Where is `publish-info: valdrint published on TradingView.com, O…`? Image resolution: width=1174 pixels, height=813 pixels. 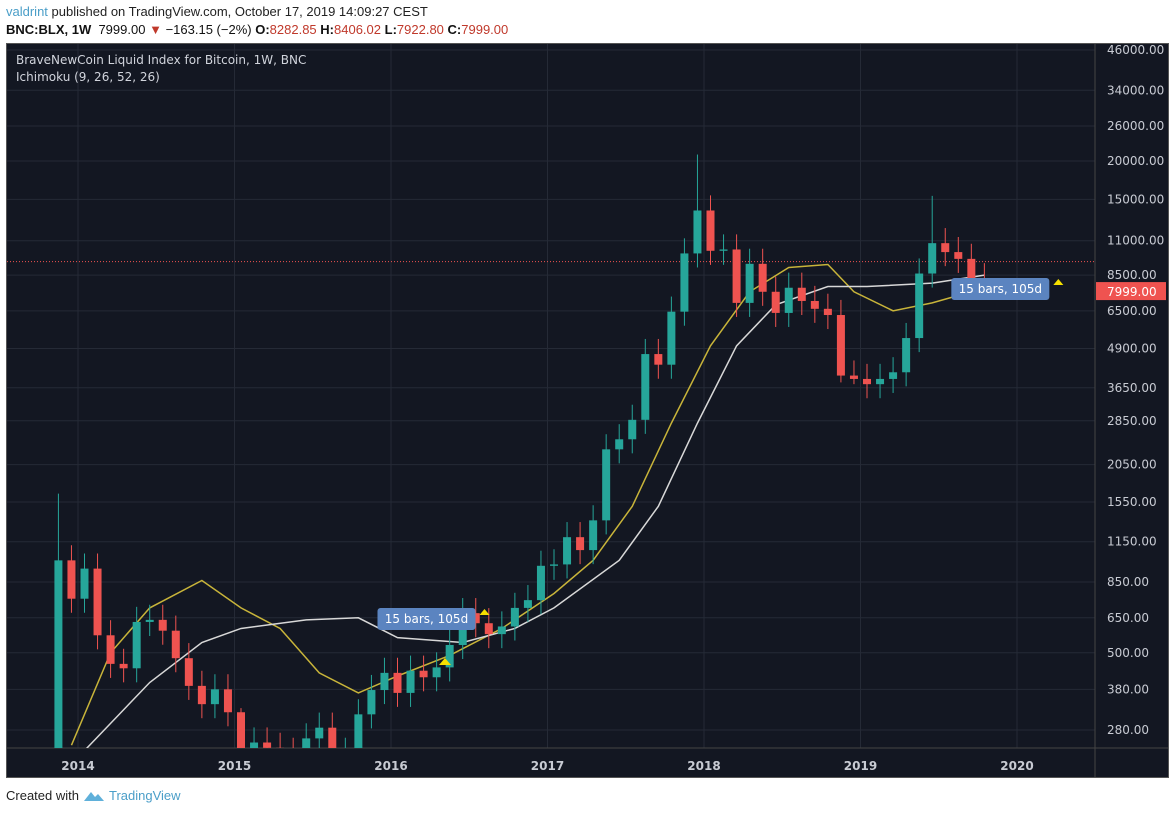 publish-info: valdrint published on TradingView.com, O… is located at coordinates (217, 11).